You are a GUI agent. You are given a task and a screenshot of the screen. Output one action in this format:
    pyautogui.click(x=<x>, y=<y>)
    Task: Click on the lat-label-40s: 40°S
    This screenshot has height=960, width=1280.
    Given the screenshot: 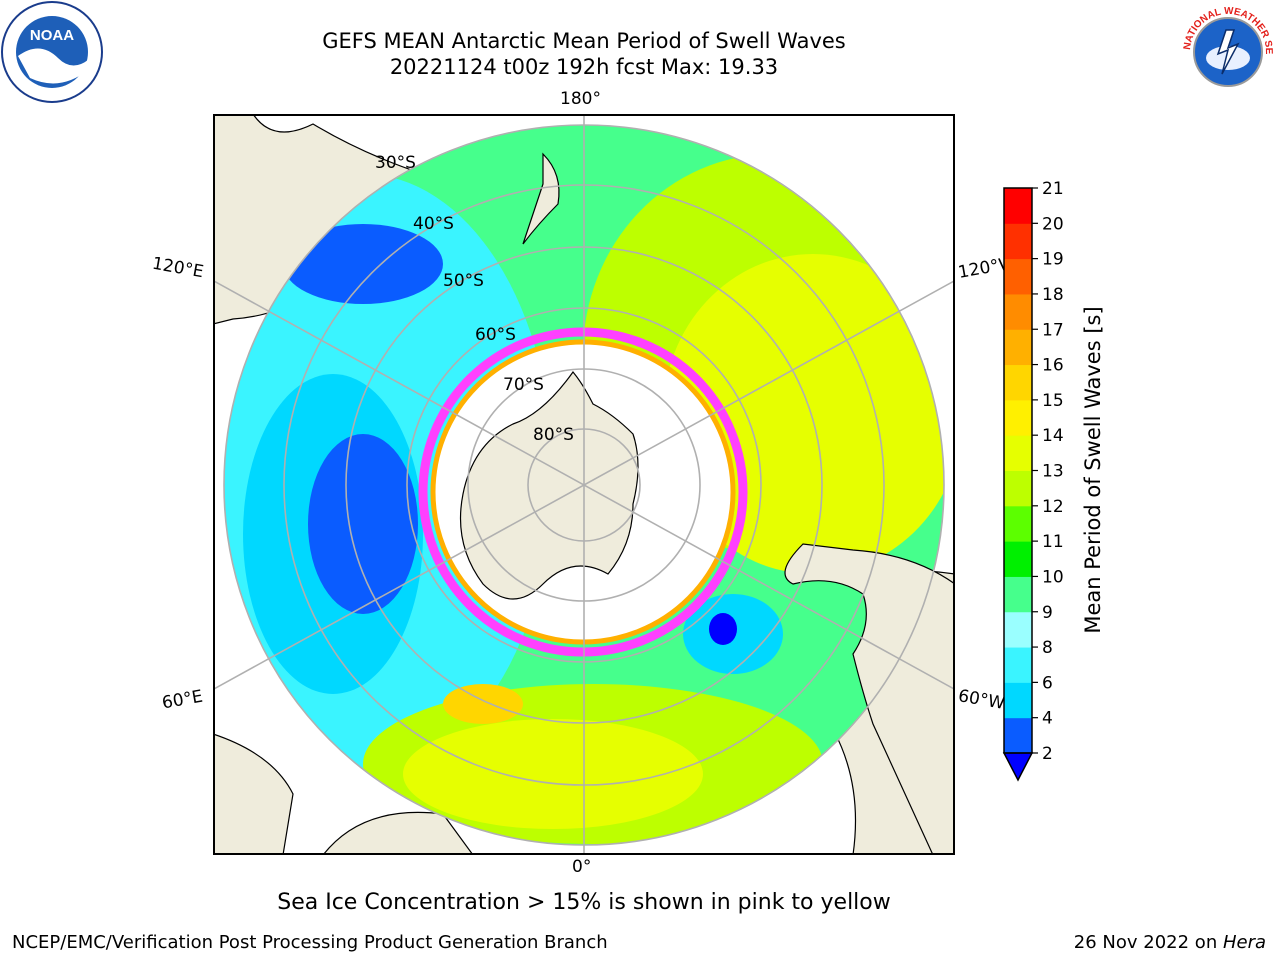 What is the action you would take?
    pyautogui.click(x=433, y=224)
    